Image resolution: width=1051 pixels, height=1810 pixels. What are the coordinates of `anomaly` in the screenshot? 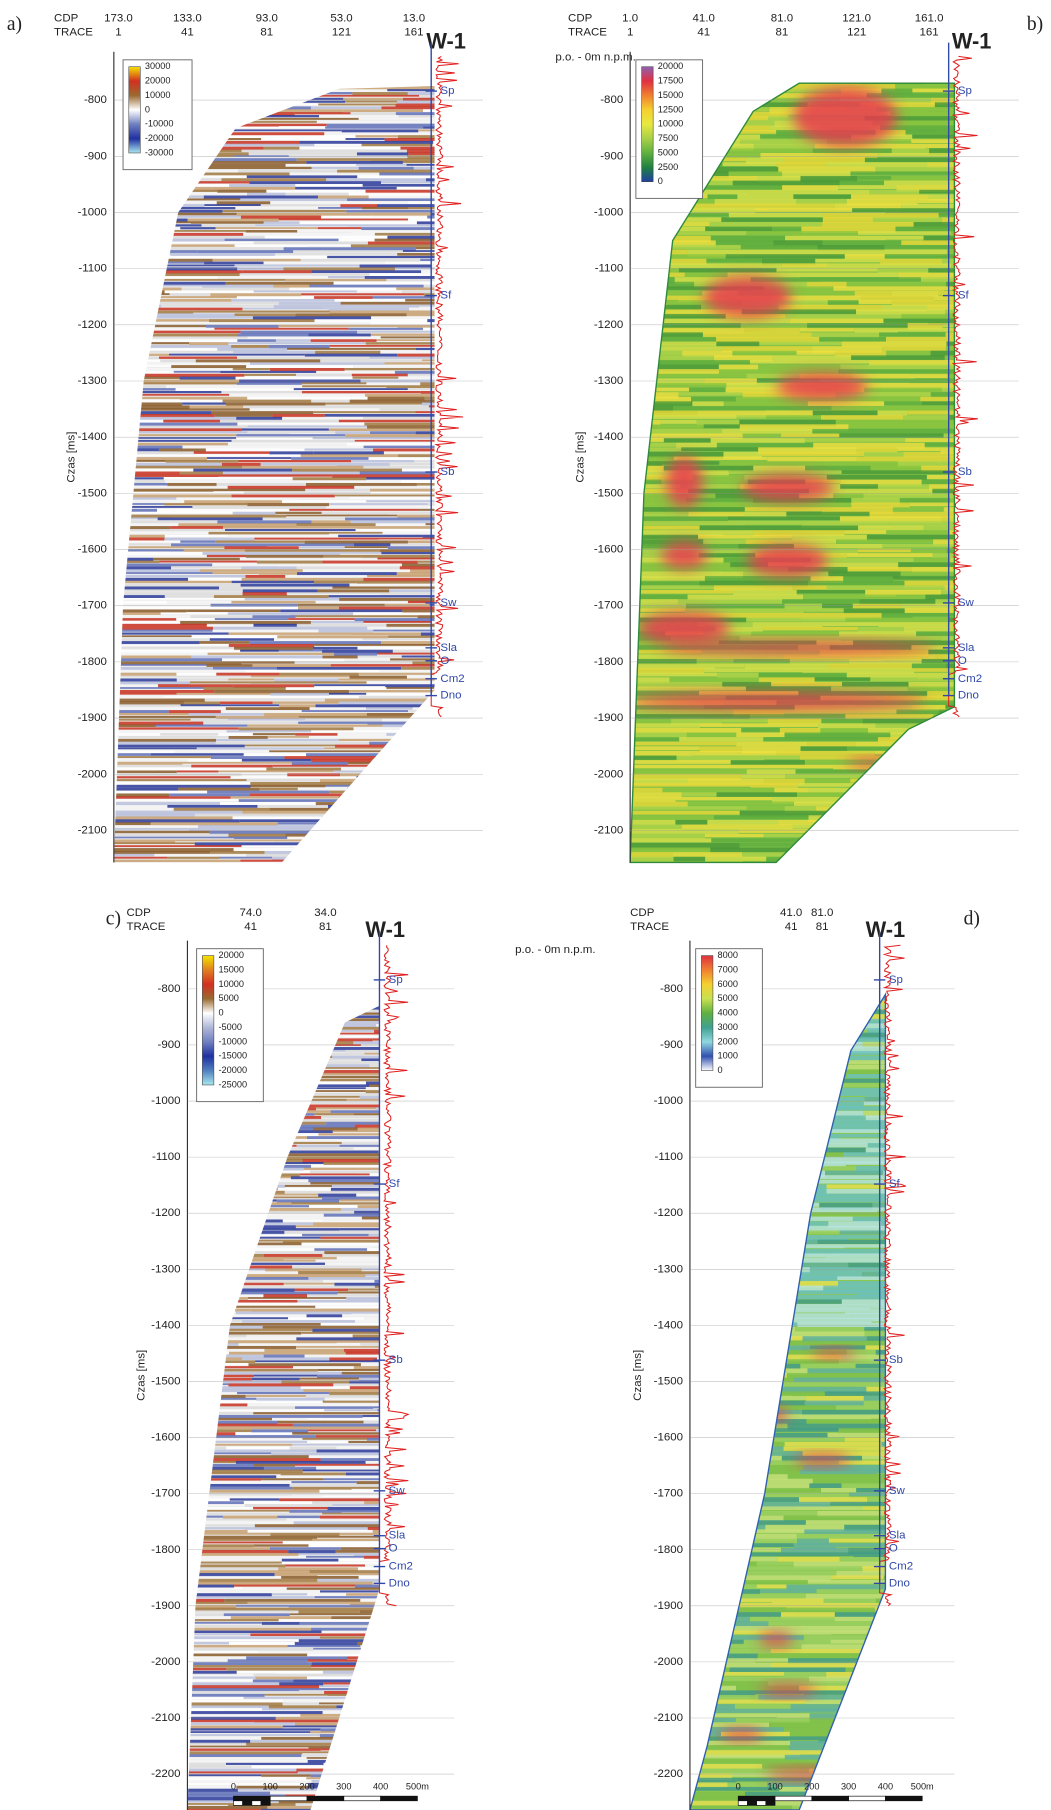 It's located at (747, 296).